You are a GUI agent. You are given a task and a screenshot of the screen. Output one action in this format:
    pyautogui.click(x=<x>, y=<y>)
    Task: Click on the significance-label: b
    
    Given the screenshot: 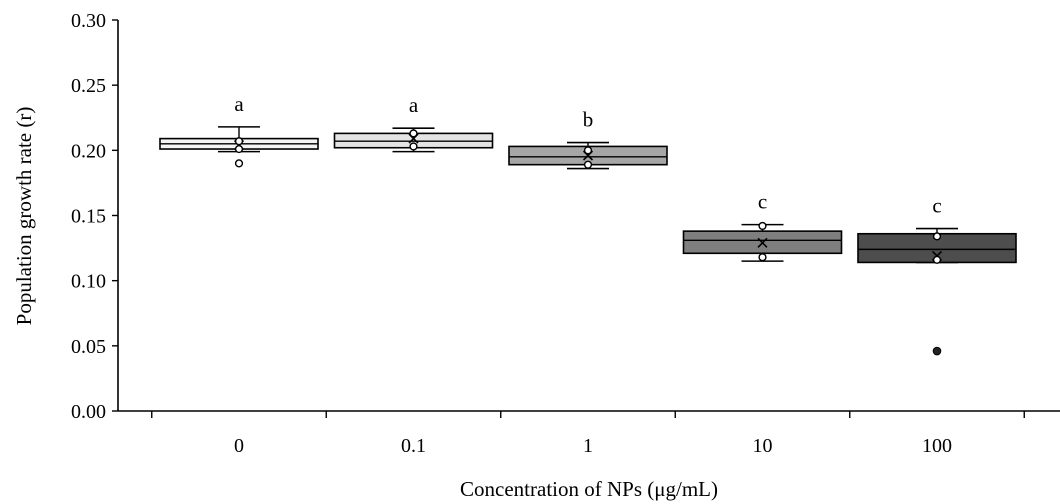 What is the action you would take?
    pyautogui.click(x=588, y=120)
    